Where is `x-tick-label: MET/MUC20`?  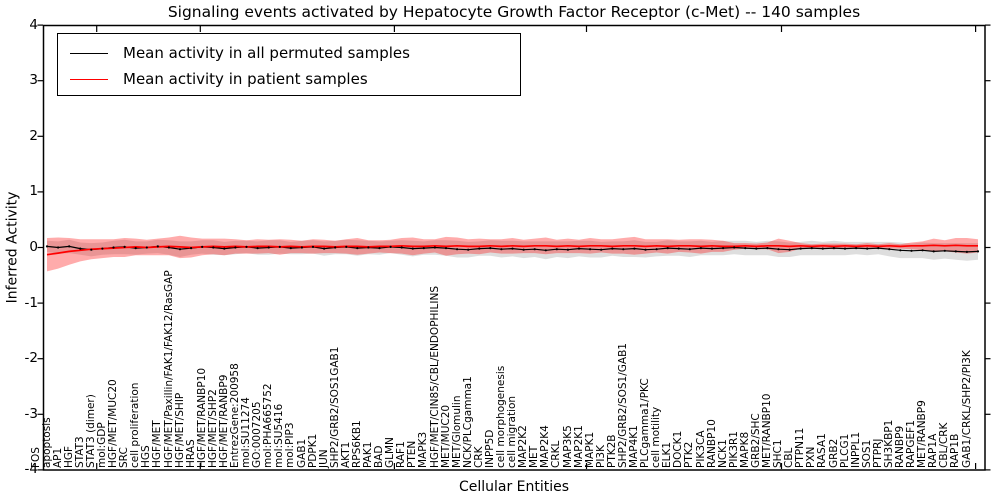
x-tick-label: MET/MUC20 is located at coordinates (445, 436).